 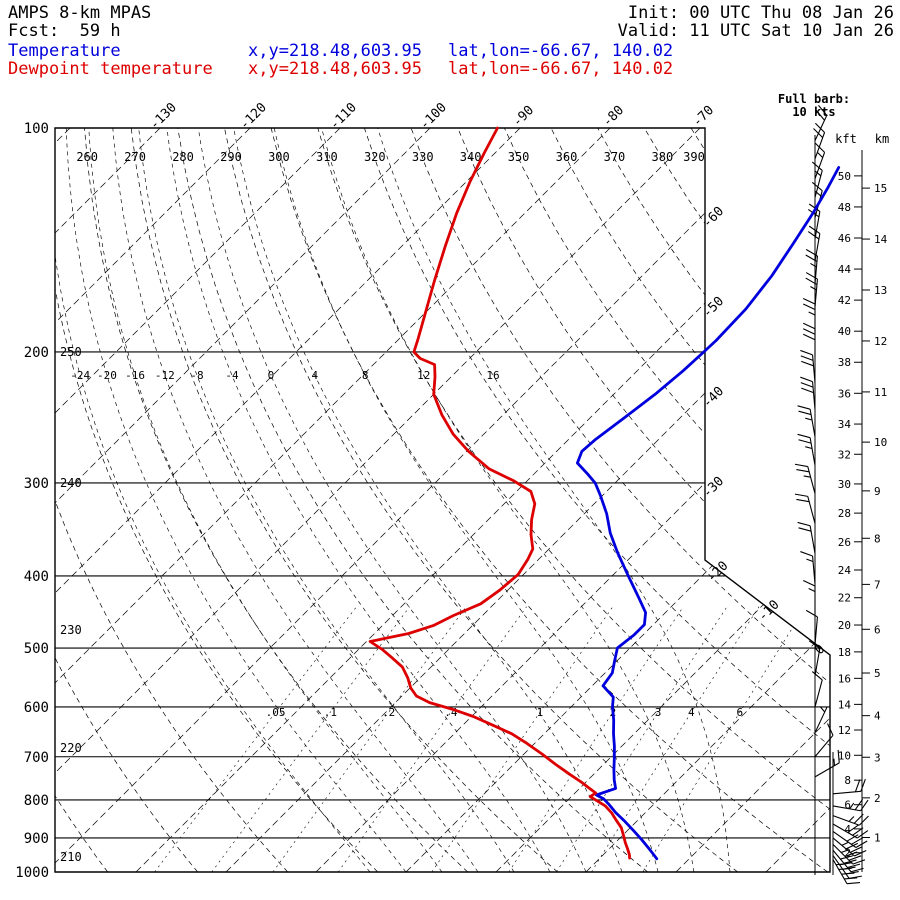 What do you see at coordinates (71, 857) in the screenshot?
I see `svg-text: 210` at bounding box center [71, 857].